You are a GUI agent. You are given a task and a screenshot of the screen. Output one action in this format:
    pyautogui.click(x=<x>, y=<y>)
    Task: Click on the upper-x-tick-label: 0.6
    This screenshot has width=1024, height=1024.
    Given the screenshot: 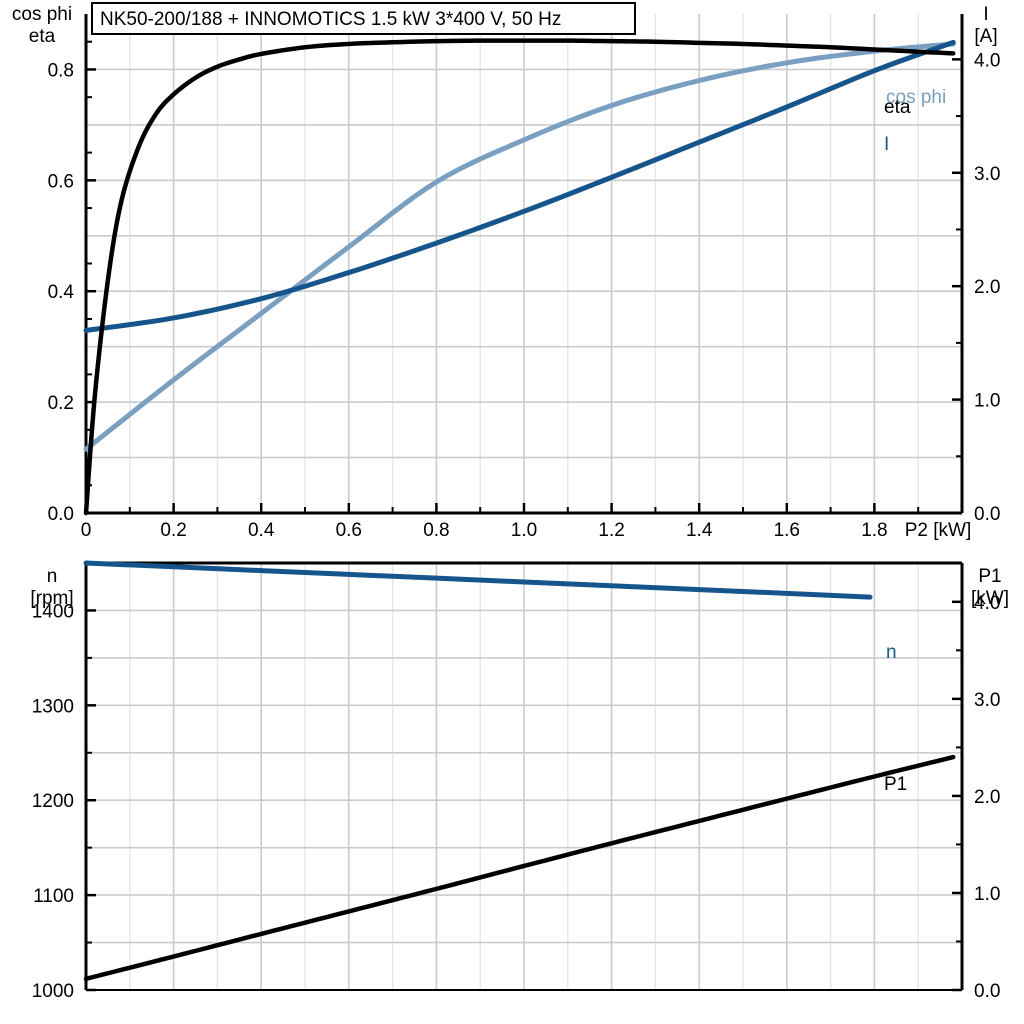 What is the action you would take?
    pyautogui.click(x=349, y=530)
    